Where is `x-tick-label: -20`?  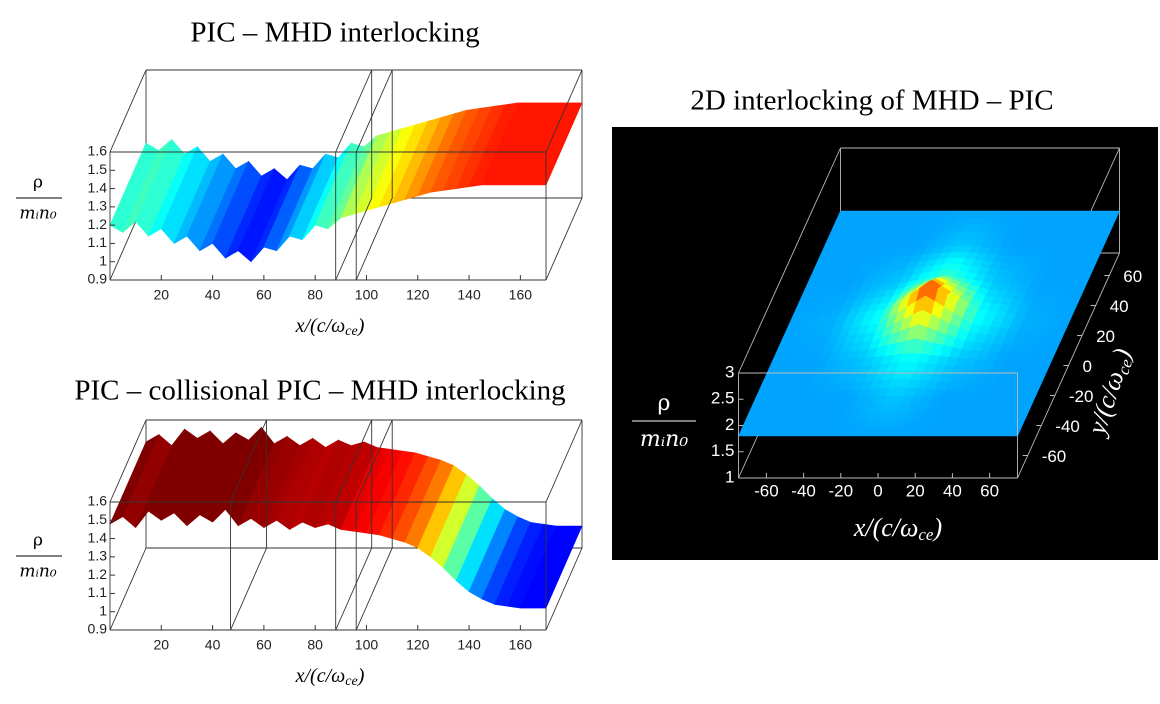
x-tick-label: -20 is located at coordinates (841, 490).